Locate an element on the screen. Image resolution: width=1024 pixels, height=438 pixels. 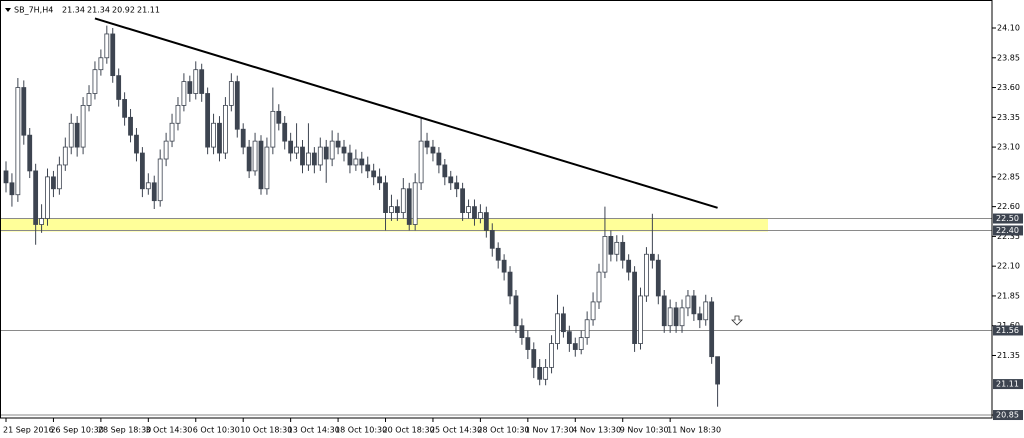
x-tick-label: 20 Oct 18:30 is located at coordinates (409, 430).